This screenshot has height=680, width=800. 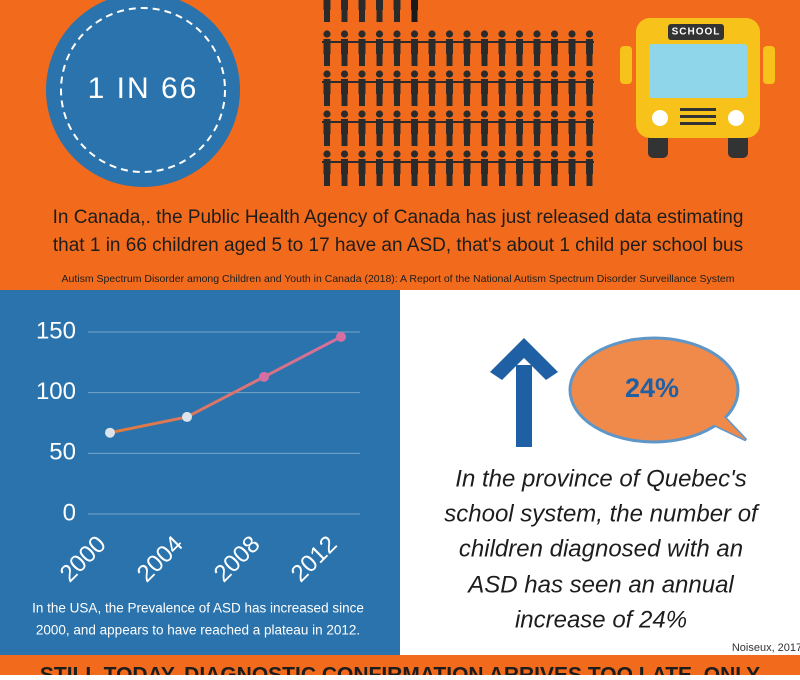 What do you see at coordinates (69, 512) in the screenshot?
I see `y-tick-label: 0` at bounding box center [69, 512].